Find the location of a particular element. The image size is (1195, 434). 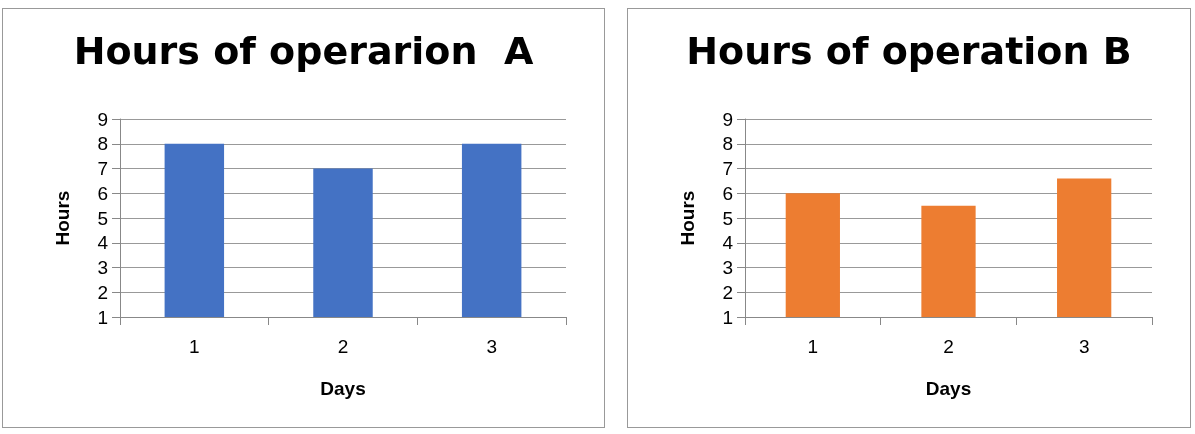

chart-title: Hours of operarion A is located at coordinates (303, 51).